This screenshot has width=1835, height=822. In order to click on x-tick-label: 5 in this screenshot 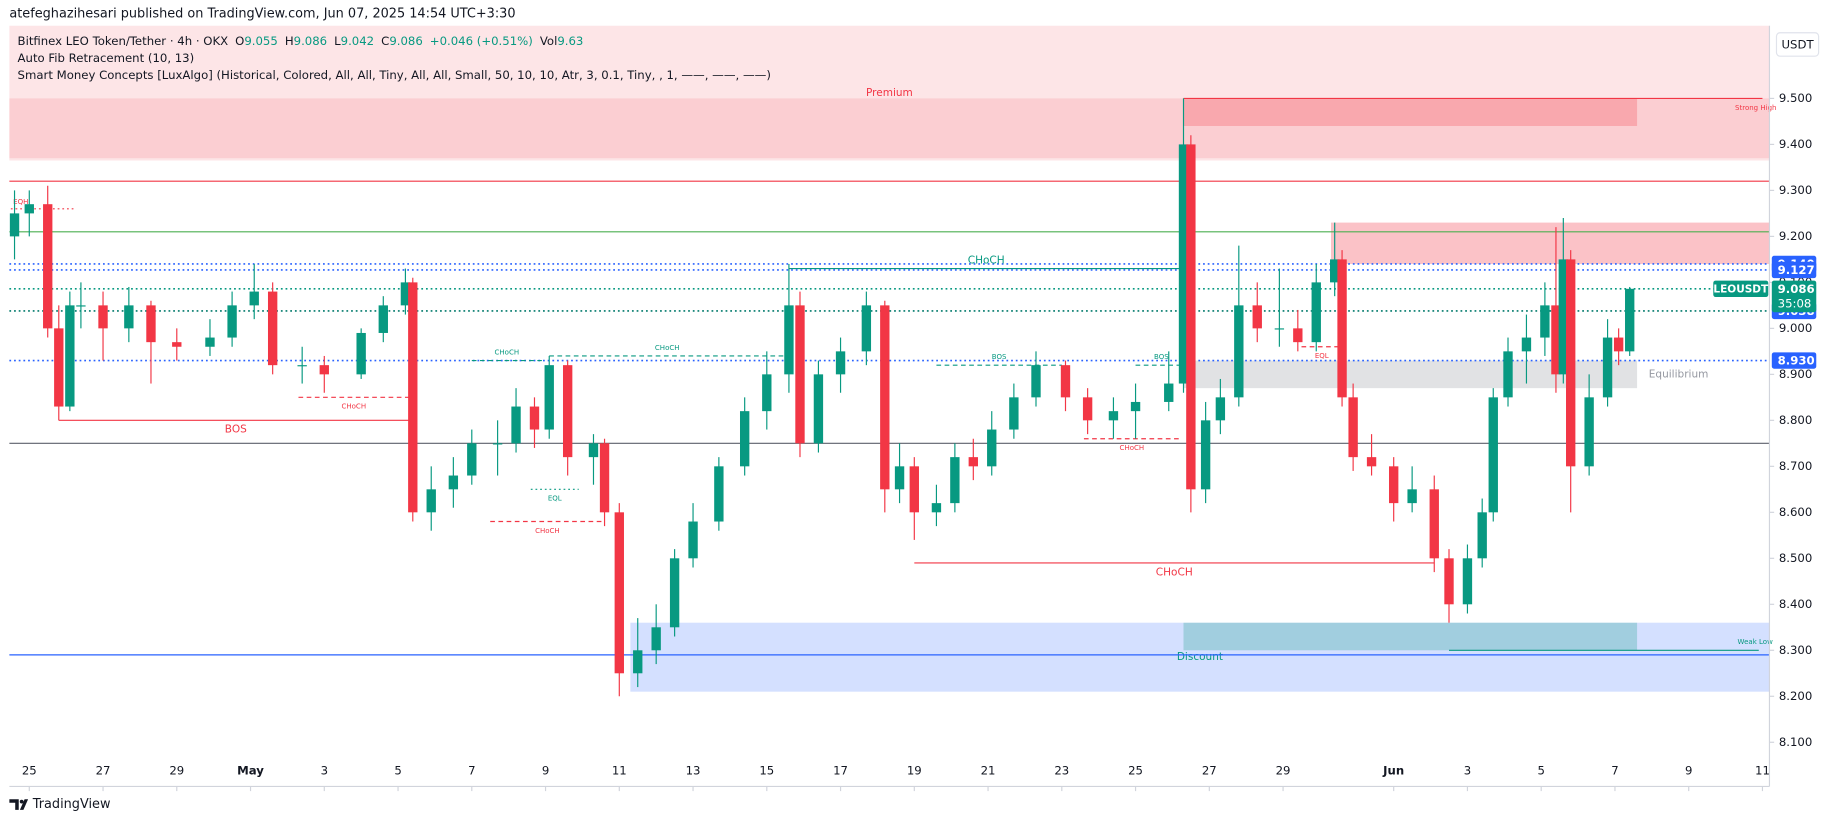, I will do `click(1540, 771)`.